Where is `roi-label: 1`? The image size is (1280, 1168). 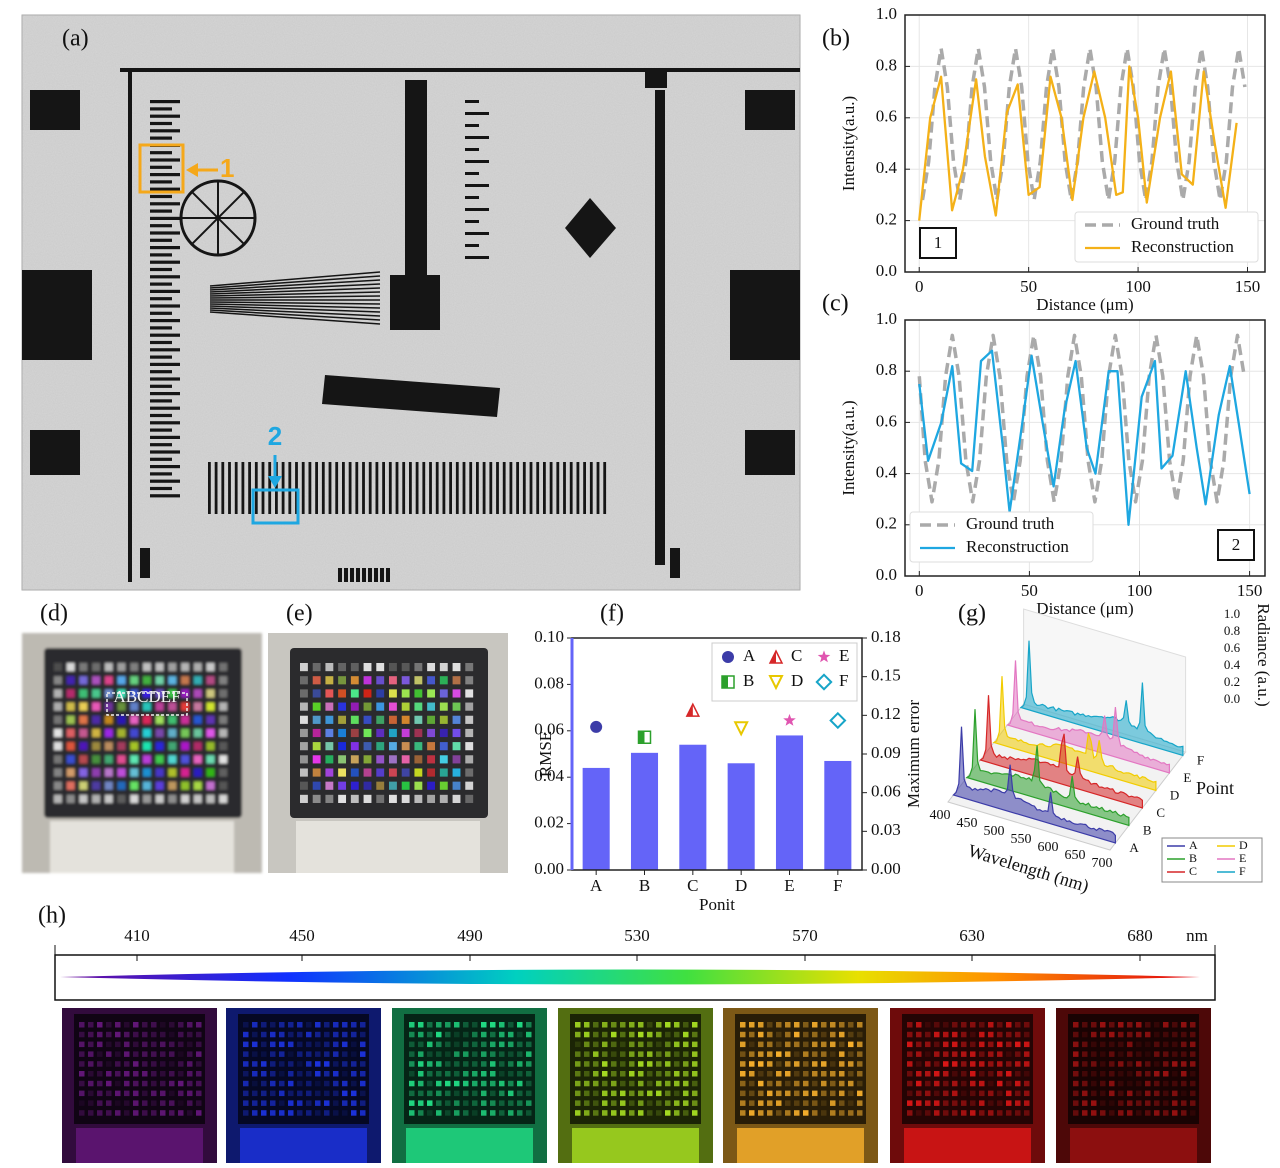 roi-label: 1 is located at coordinates (227, 168).